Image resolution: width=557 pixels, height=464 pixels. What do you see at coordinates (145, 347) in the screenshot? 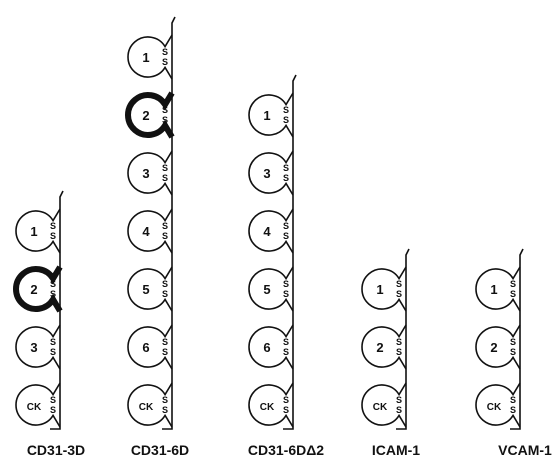
I see `domain-label: 6` at bounding box center [145, 347].